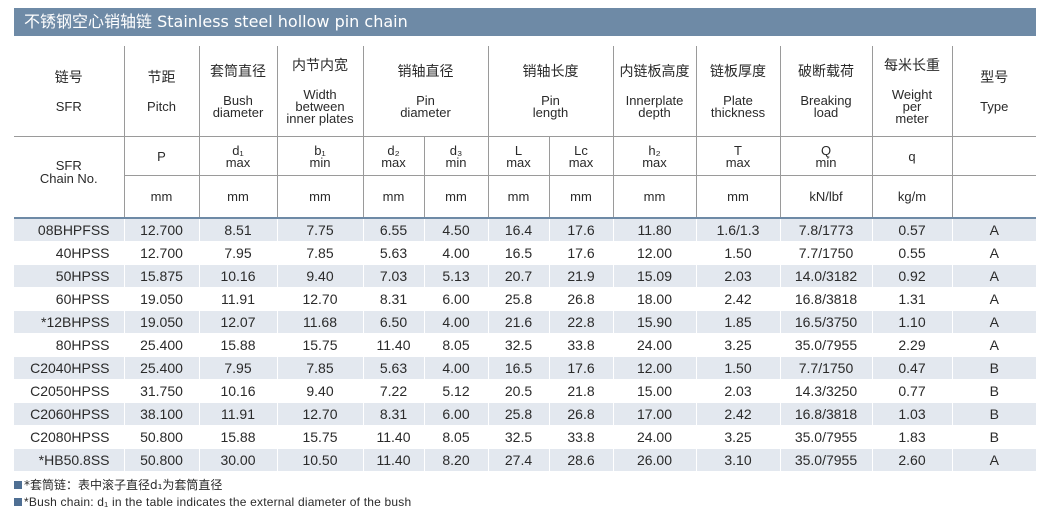 This screenshot has height=522, width=1054. What do you see at coordinates (68, 106) in the screenshot?
I see `header-en: SFR` at bounding box center [68, 106].